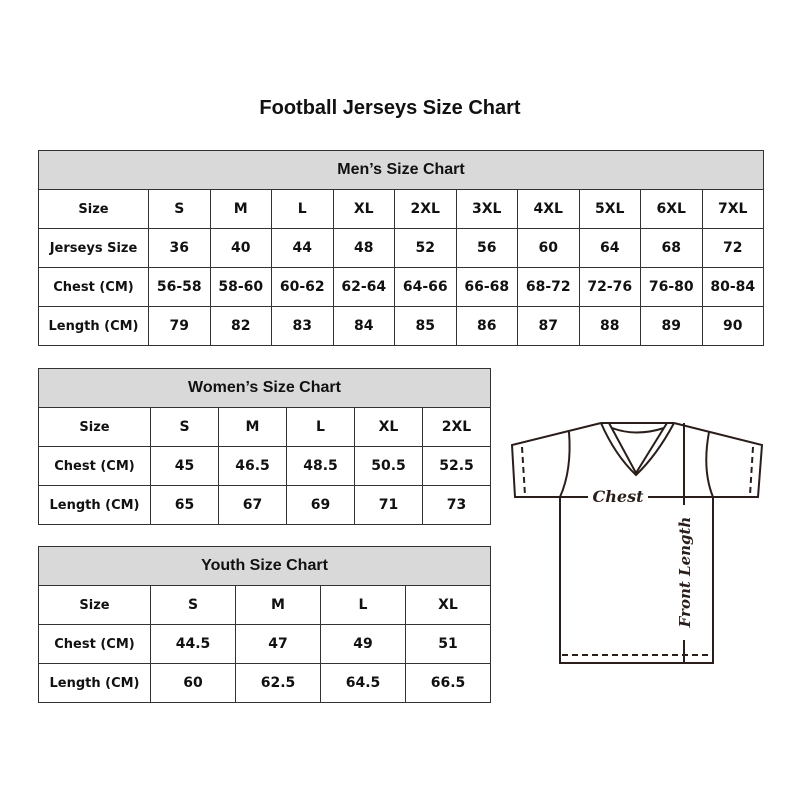 This screenshot has height=800, width=800. Describe the element at coordinates (609, 326) in the screenshot. I see `table-cell: 88` at that location.